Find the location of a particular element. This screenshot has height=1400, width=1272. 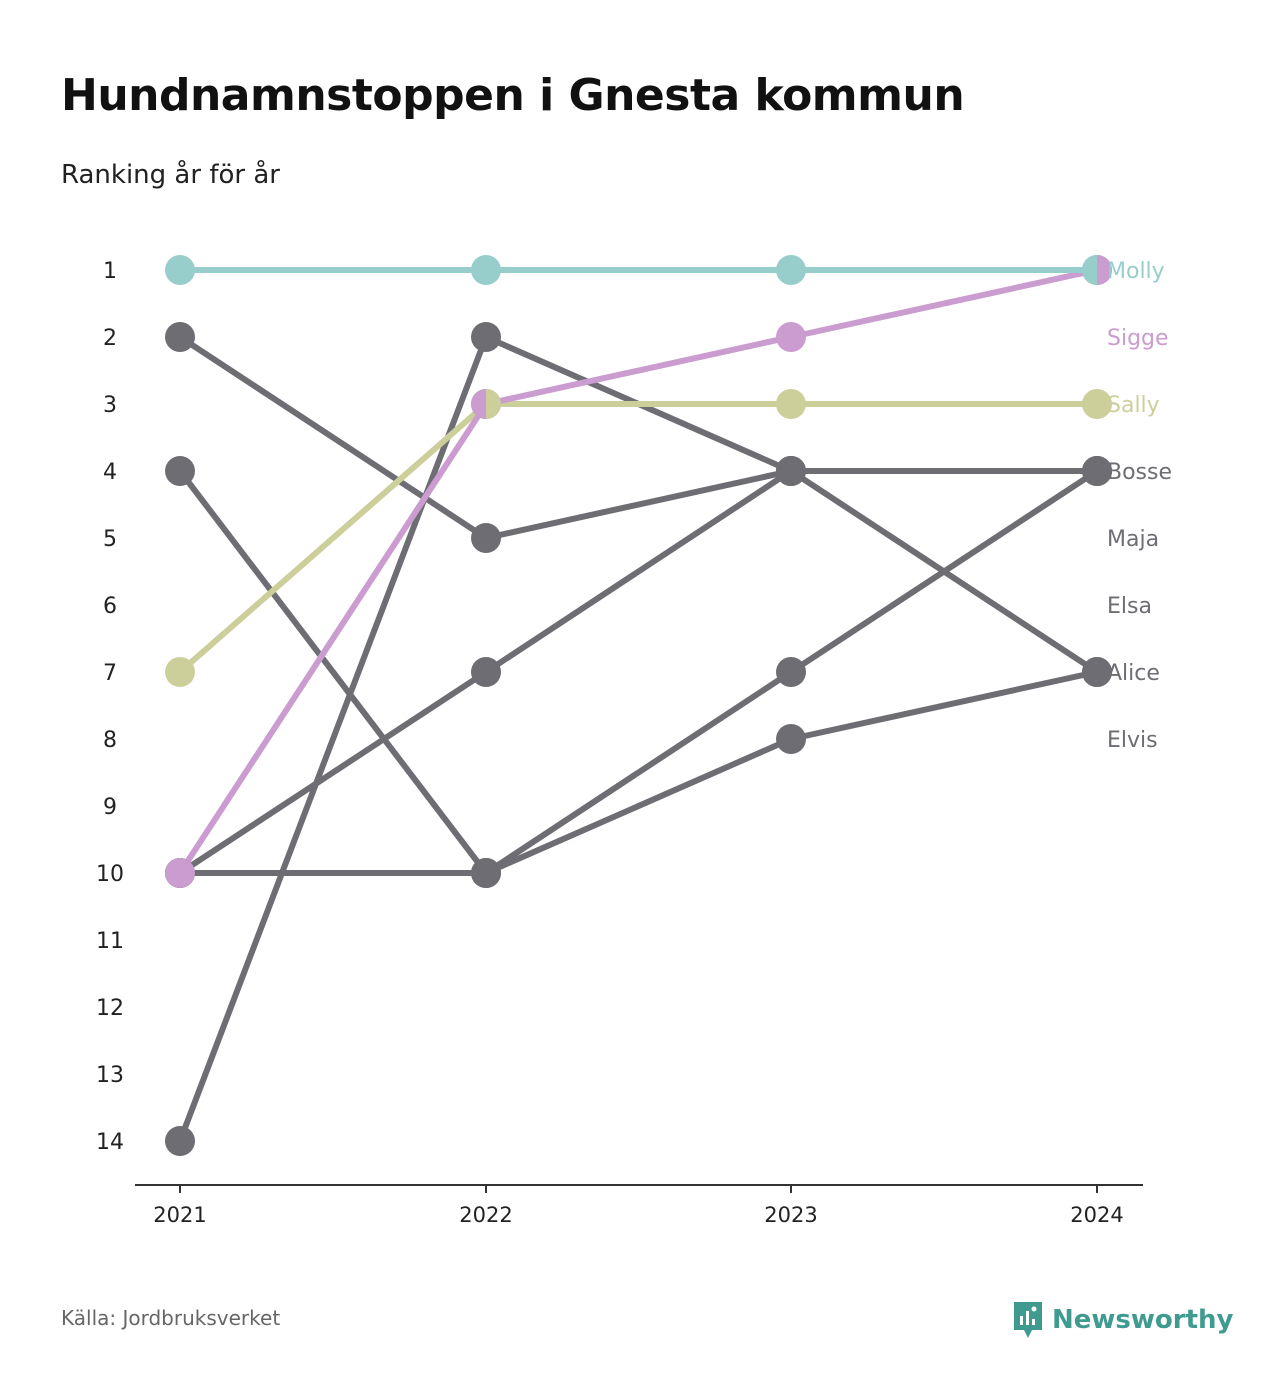

y-tick-label: 14 is located at coordinates (110, 1142).